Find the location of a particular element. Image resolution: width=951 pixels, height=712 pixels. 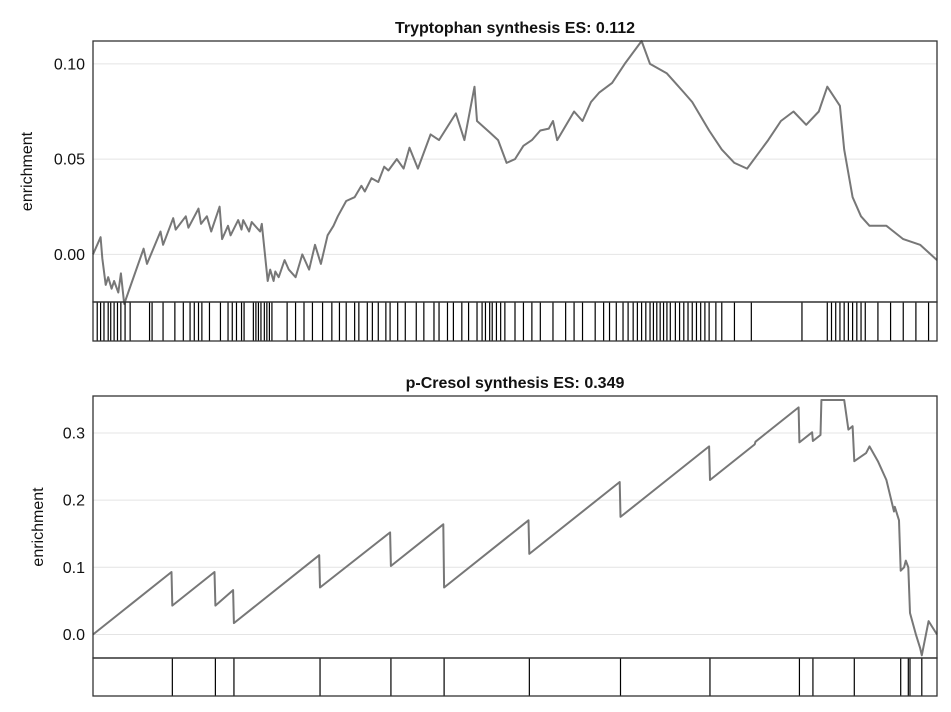

y-tick-label: 0.10 is located at coordinates (69, 64).